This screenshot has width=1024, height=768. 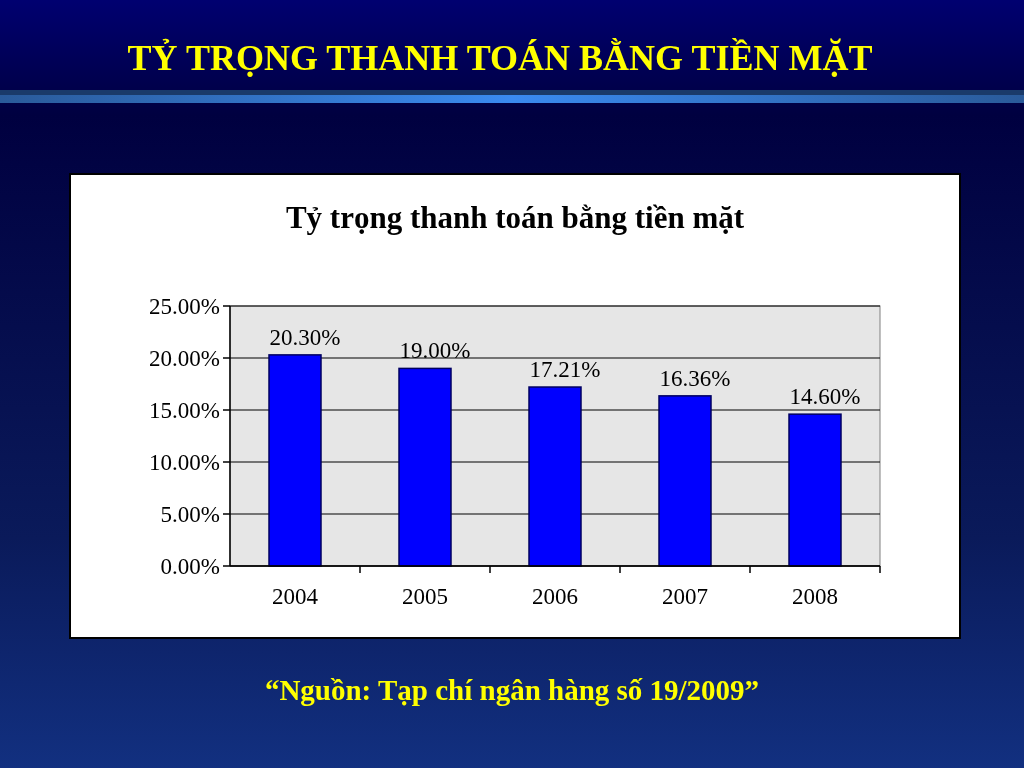 What do you see at coordinates (565, 370) in the screenshot?
I see `data-label: 17.21%` at bounding box center [565, 370].